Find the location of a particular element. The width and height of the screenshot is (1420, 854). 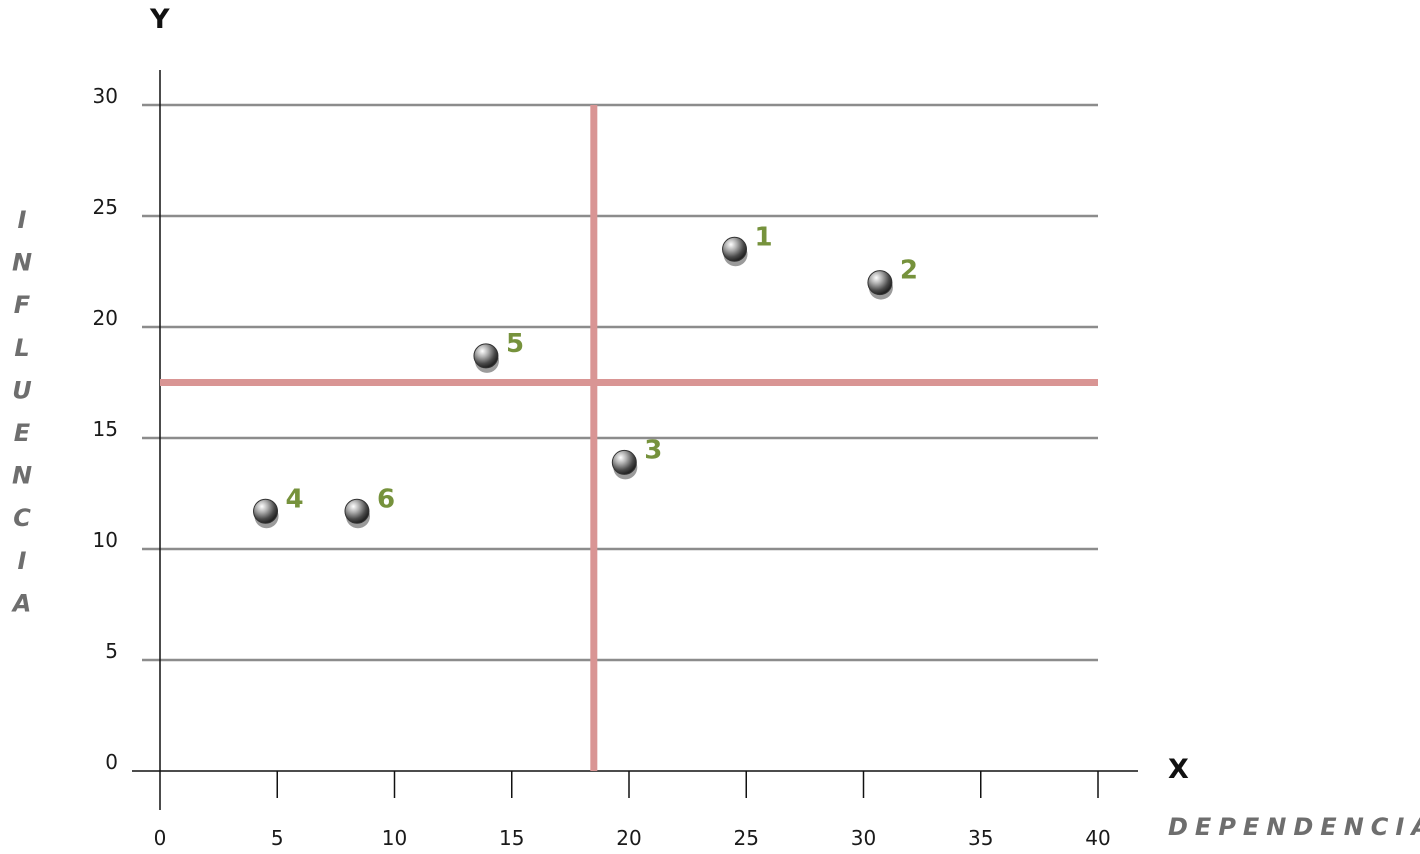

y-axis-title-letter: L is located at coordinates (21, 348).